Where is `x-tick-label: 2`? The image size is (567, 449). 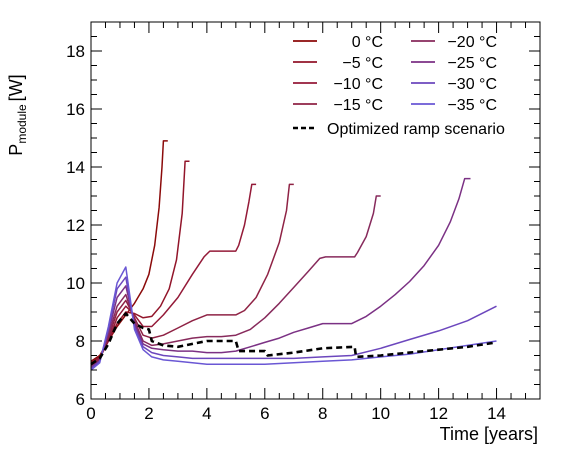
x-tick-label: 2 is located at coordinates (148, 413).